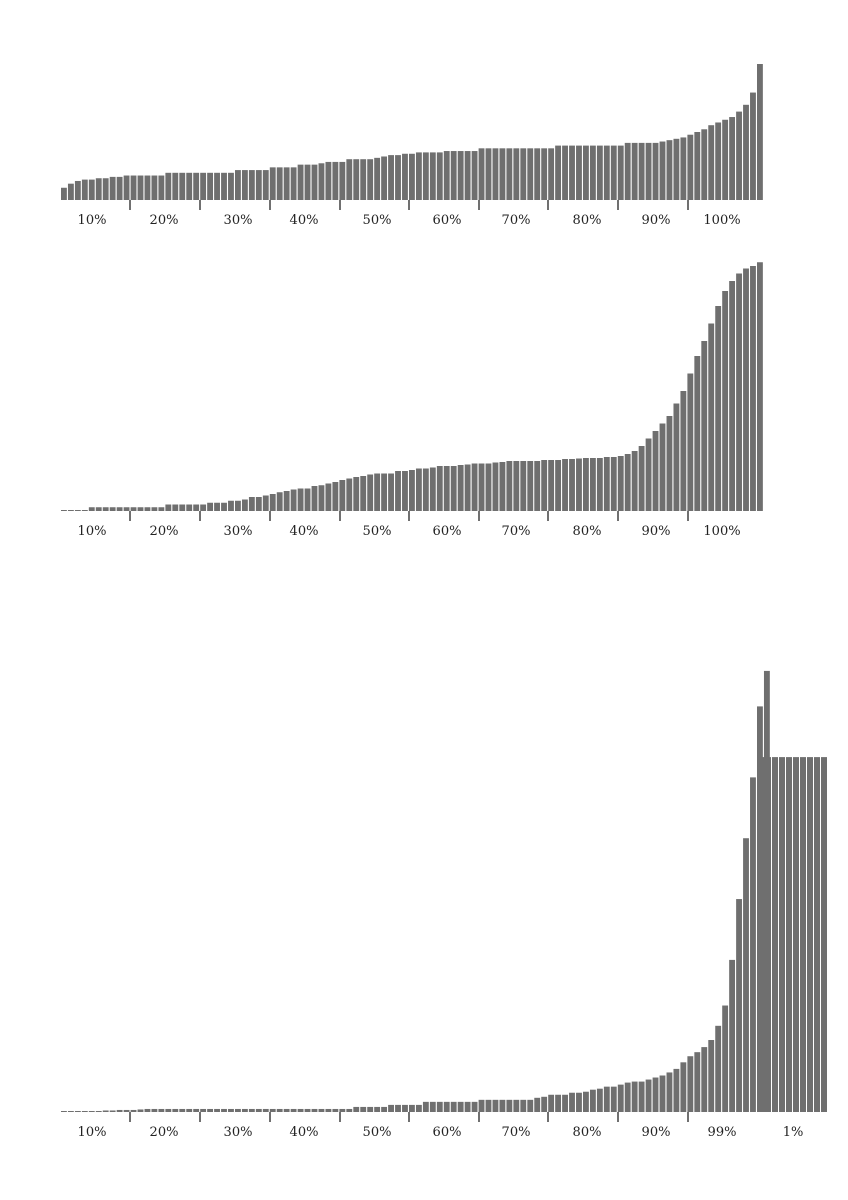 This screenshot has height=1200, width=848. Describe the element at coordinates (656, 531) in the screenshot. I see `tick-label: 90%` at that location.